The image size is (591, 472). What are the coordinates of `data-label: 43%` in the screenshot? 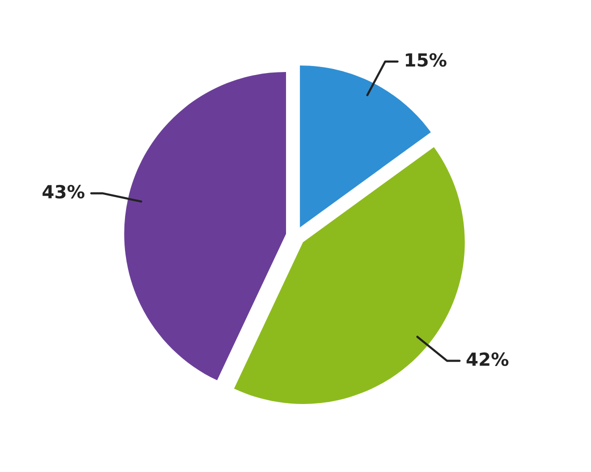 It's located at (63, 191).